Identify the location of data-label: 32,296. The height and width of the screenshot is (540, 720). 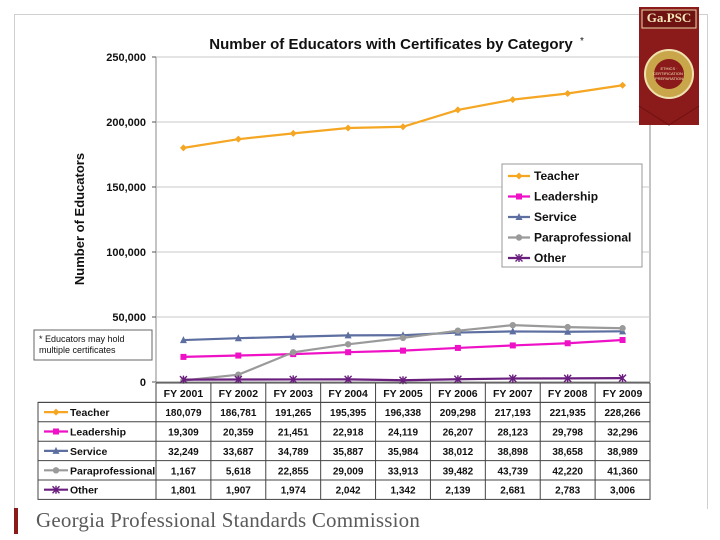
(622, 433).